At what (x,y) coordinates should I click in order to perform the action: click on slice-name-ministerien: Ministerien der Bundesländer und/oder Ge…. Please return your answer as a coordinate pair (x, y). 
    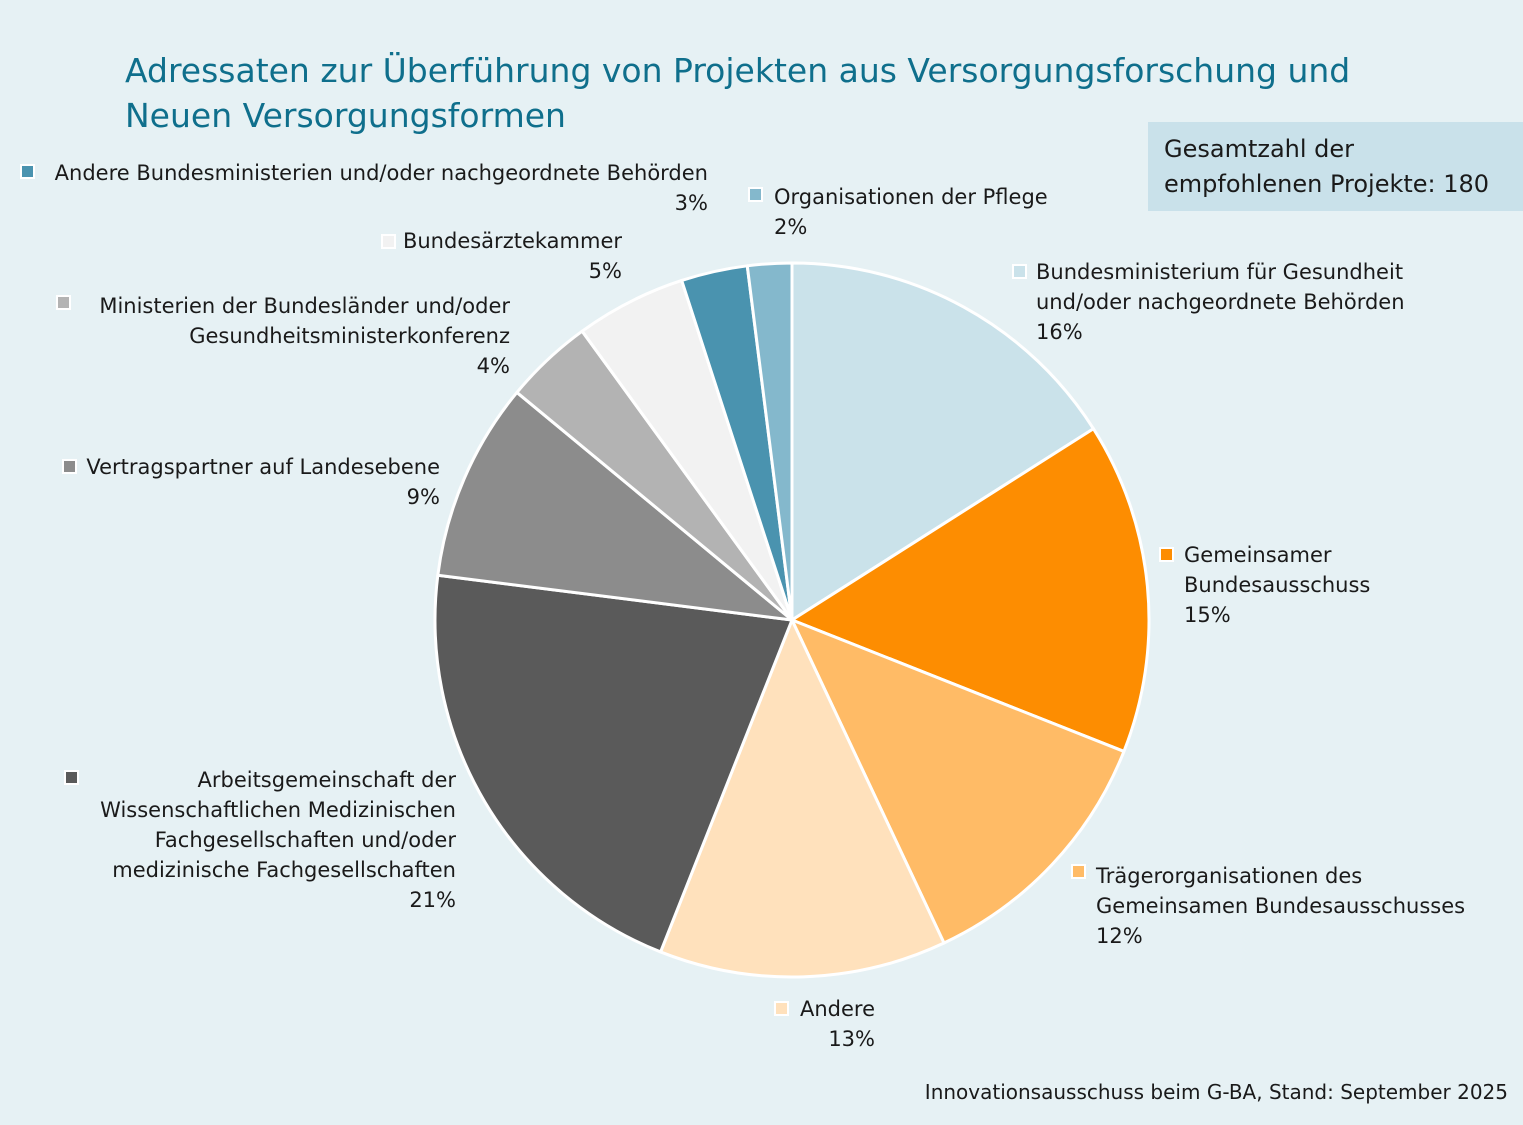
    Looking at the image, I should click on (304, 321).